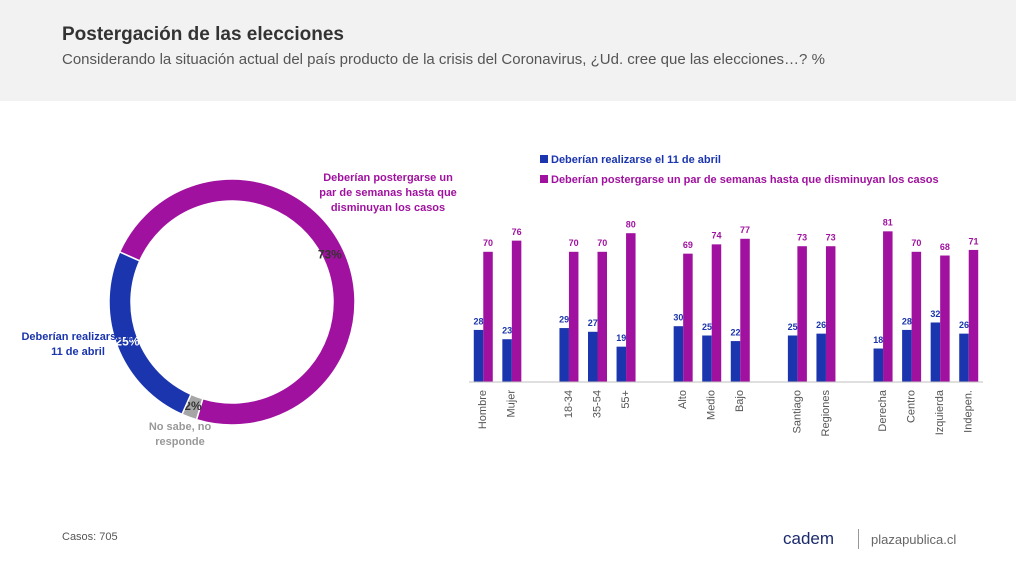 The height and width of the screenshot is (561, 1016). I want to click on x-tick-label: Regiones, so click(826, 413).